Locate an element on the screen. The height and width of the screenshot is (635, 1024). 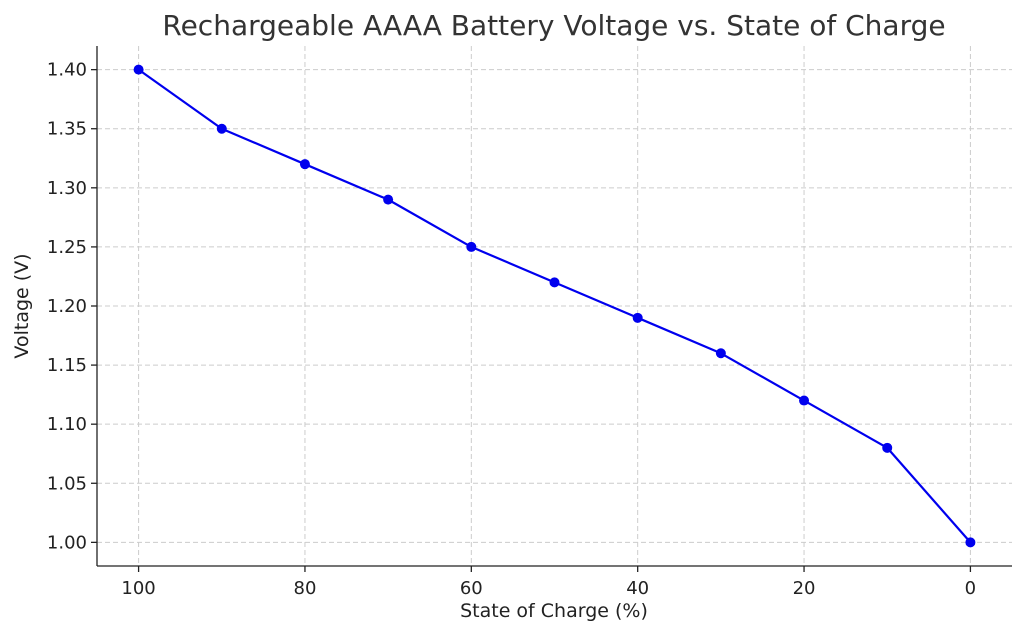
x-tick-label: 60 is located at coordinates (471, 588).